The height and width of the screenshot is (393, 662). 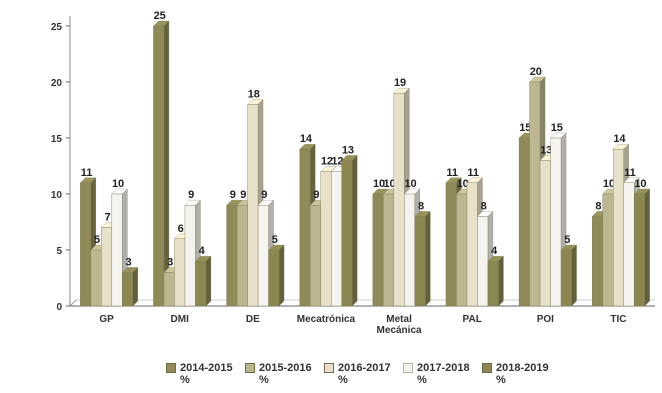 What do you see at coordinates (180, 319) in the screenshot?
I see `x-category-label: DMI` at bounding box center [180, 319].